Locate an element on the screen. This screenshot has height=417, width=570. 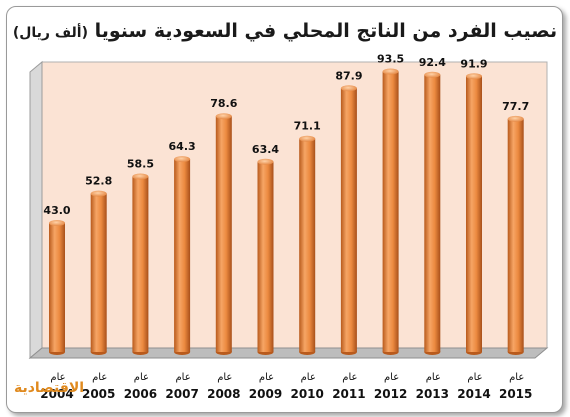
bar-2009 is located at coordinates (265, 256).